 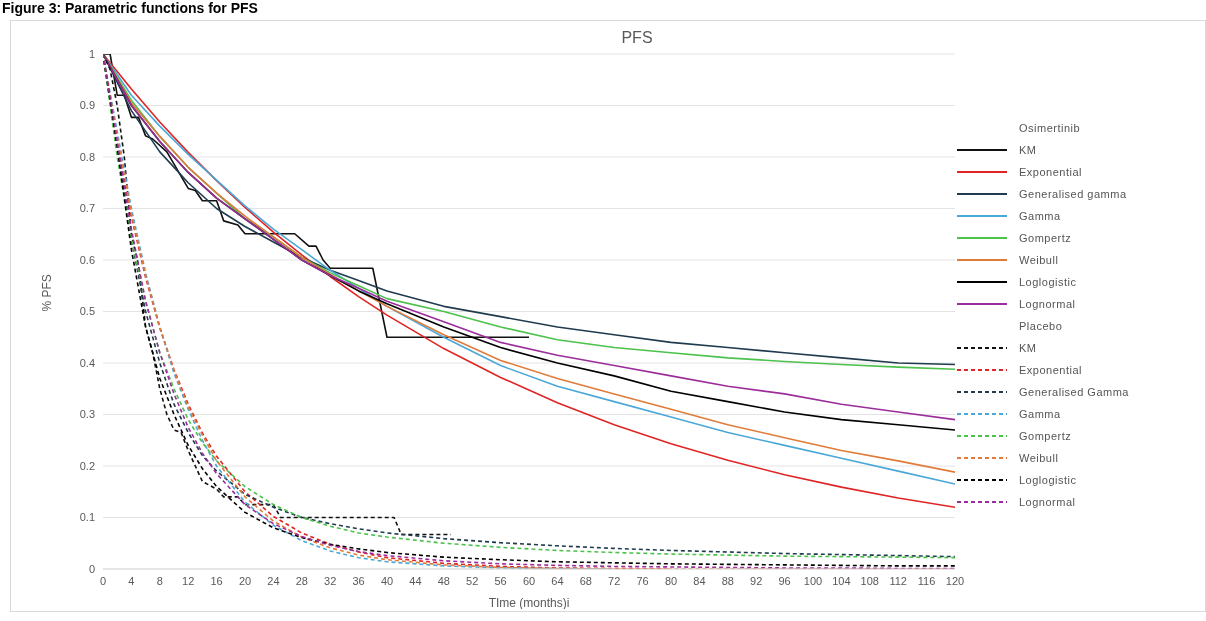 What do you see at coordinates (585, 580) in the screenshot?
I see `x-tick-label: 68` at bounding box center [585, 580].